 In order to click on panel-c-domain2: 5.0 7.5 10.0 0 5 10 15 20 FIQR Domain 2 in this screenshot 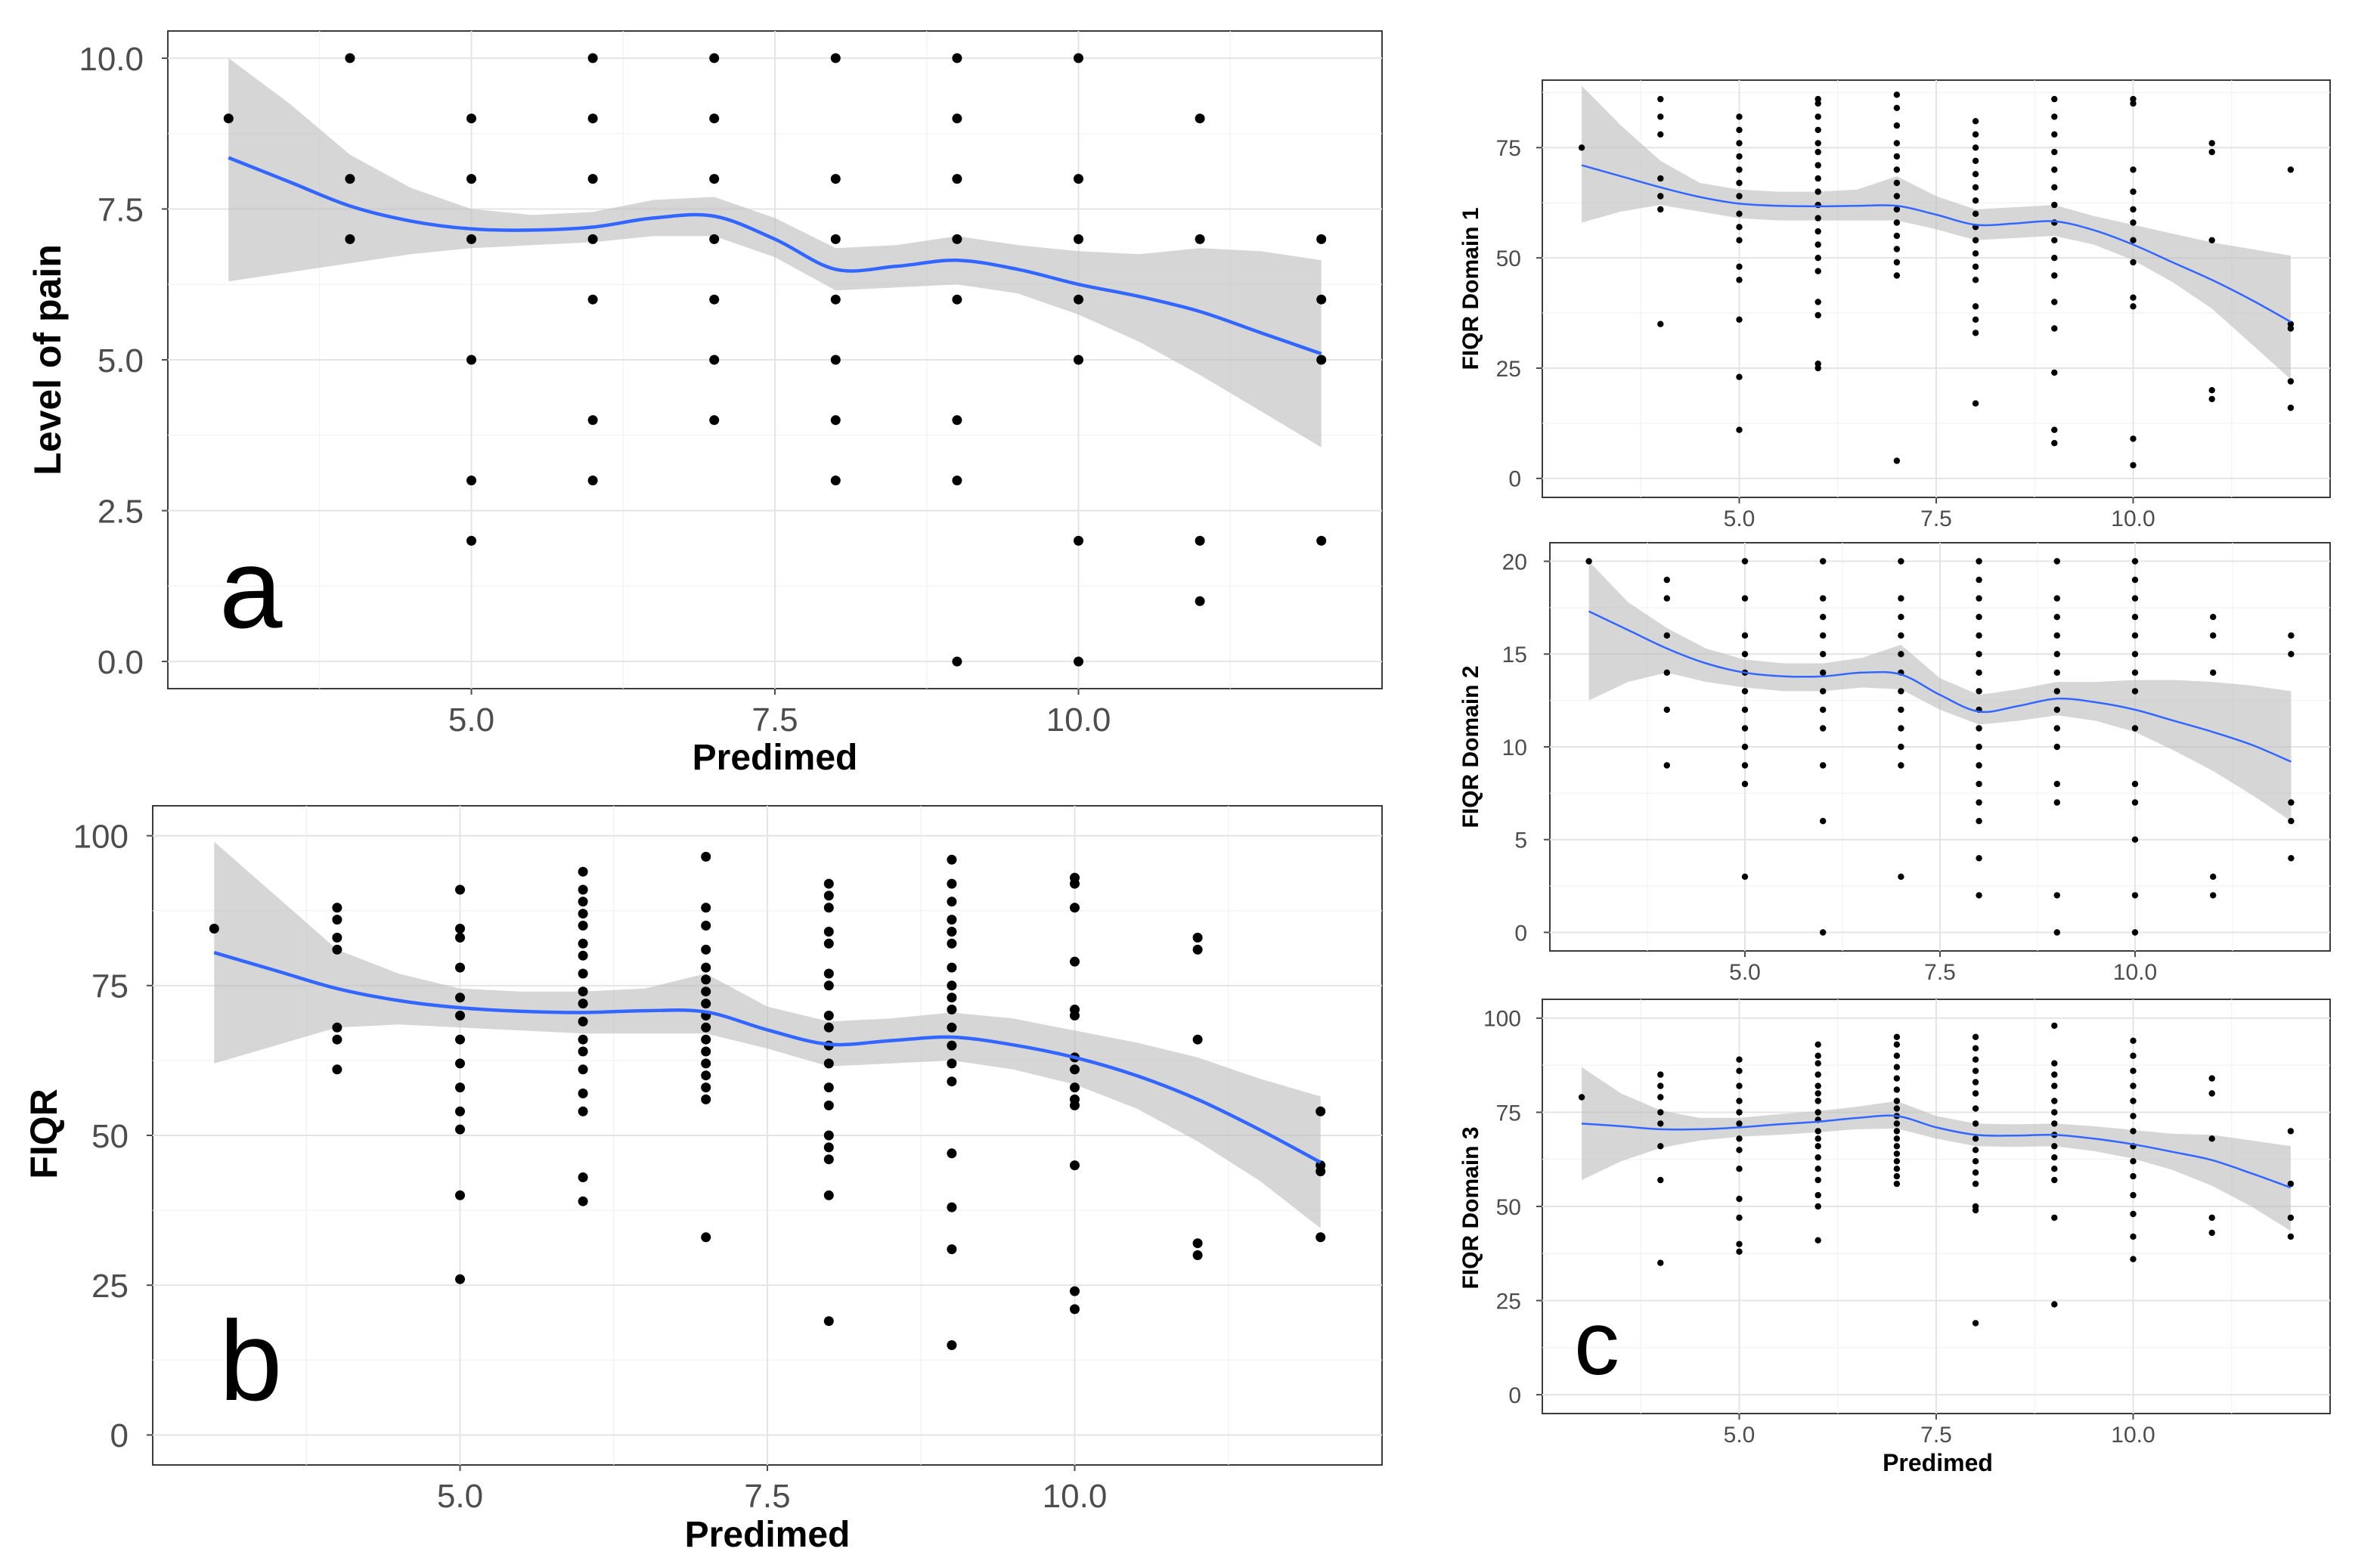, I will do `click(1894, 763)`.